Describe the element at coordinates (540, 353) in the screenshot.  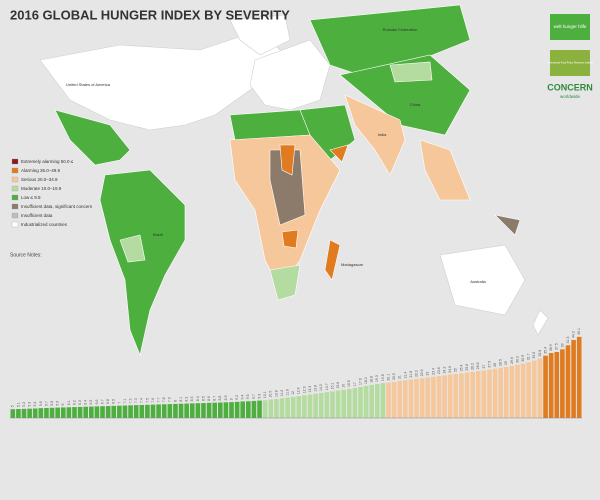
I see `value-label: 33.8` at that location.